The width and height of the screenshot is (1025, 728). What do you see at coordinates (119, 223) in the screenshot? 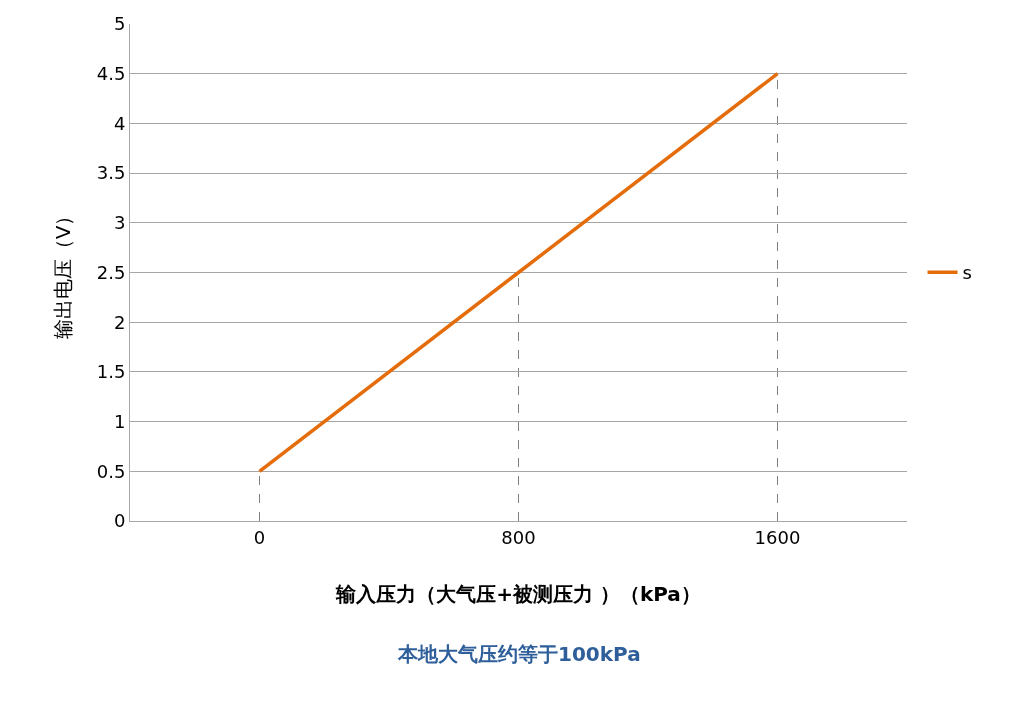
I see `y-tick-label: 3` at bounding box center [119, 223].